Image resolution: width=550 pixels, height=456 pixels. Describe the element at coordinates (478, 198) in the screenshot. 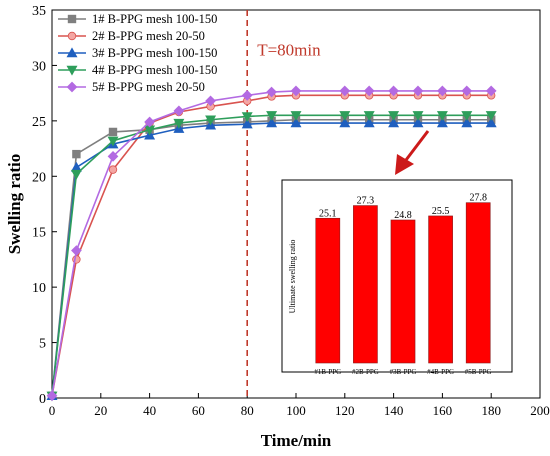

I see `inset-value-label: 27.8` at that location.